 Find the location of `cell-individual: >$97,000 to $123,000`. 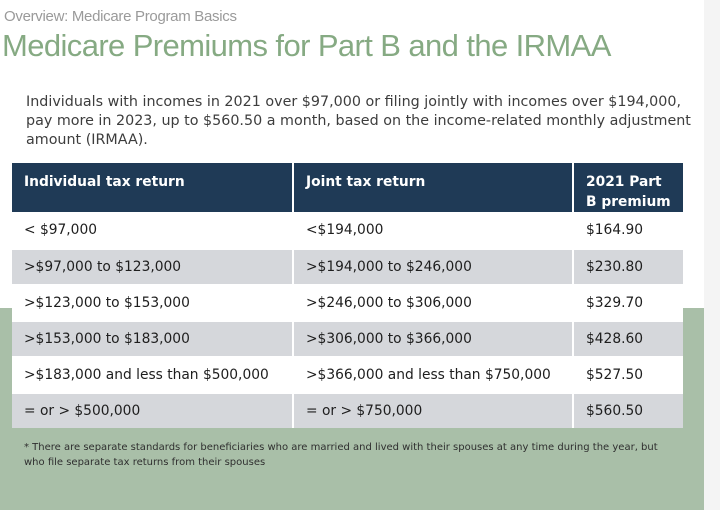

cell-individual: >$97,000 to $123,000 is located at coordinates (152, 266).